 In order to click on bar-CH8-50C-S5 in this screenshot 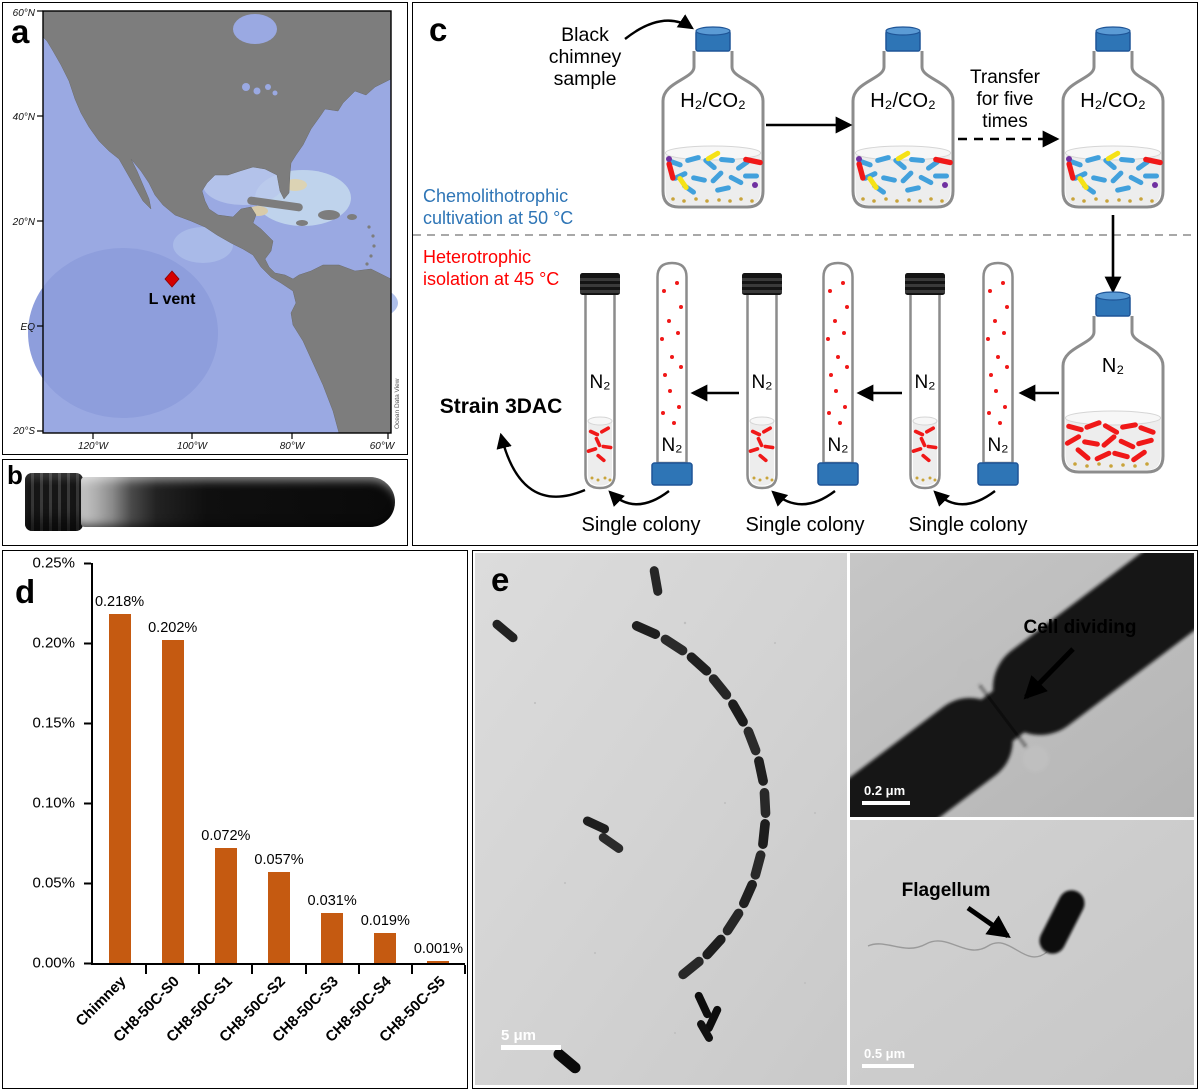, I will do `click(438, 962)`.